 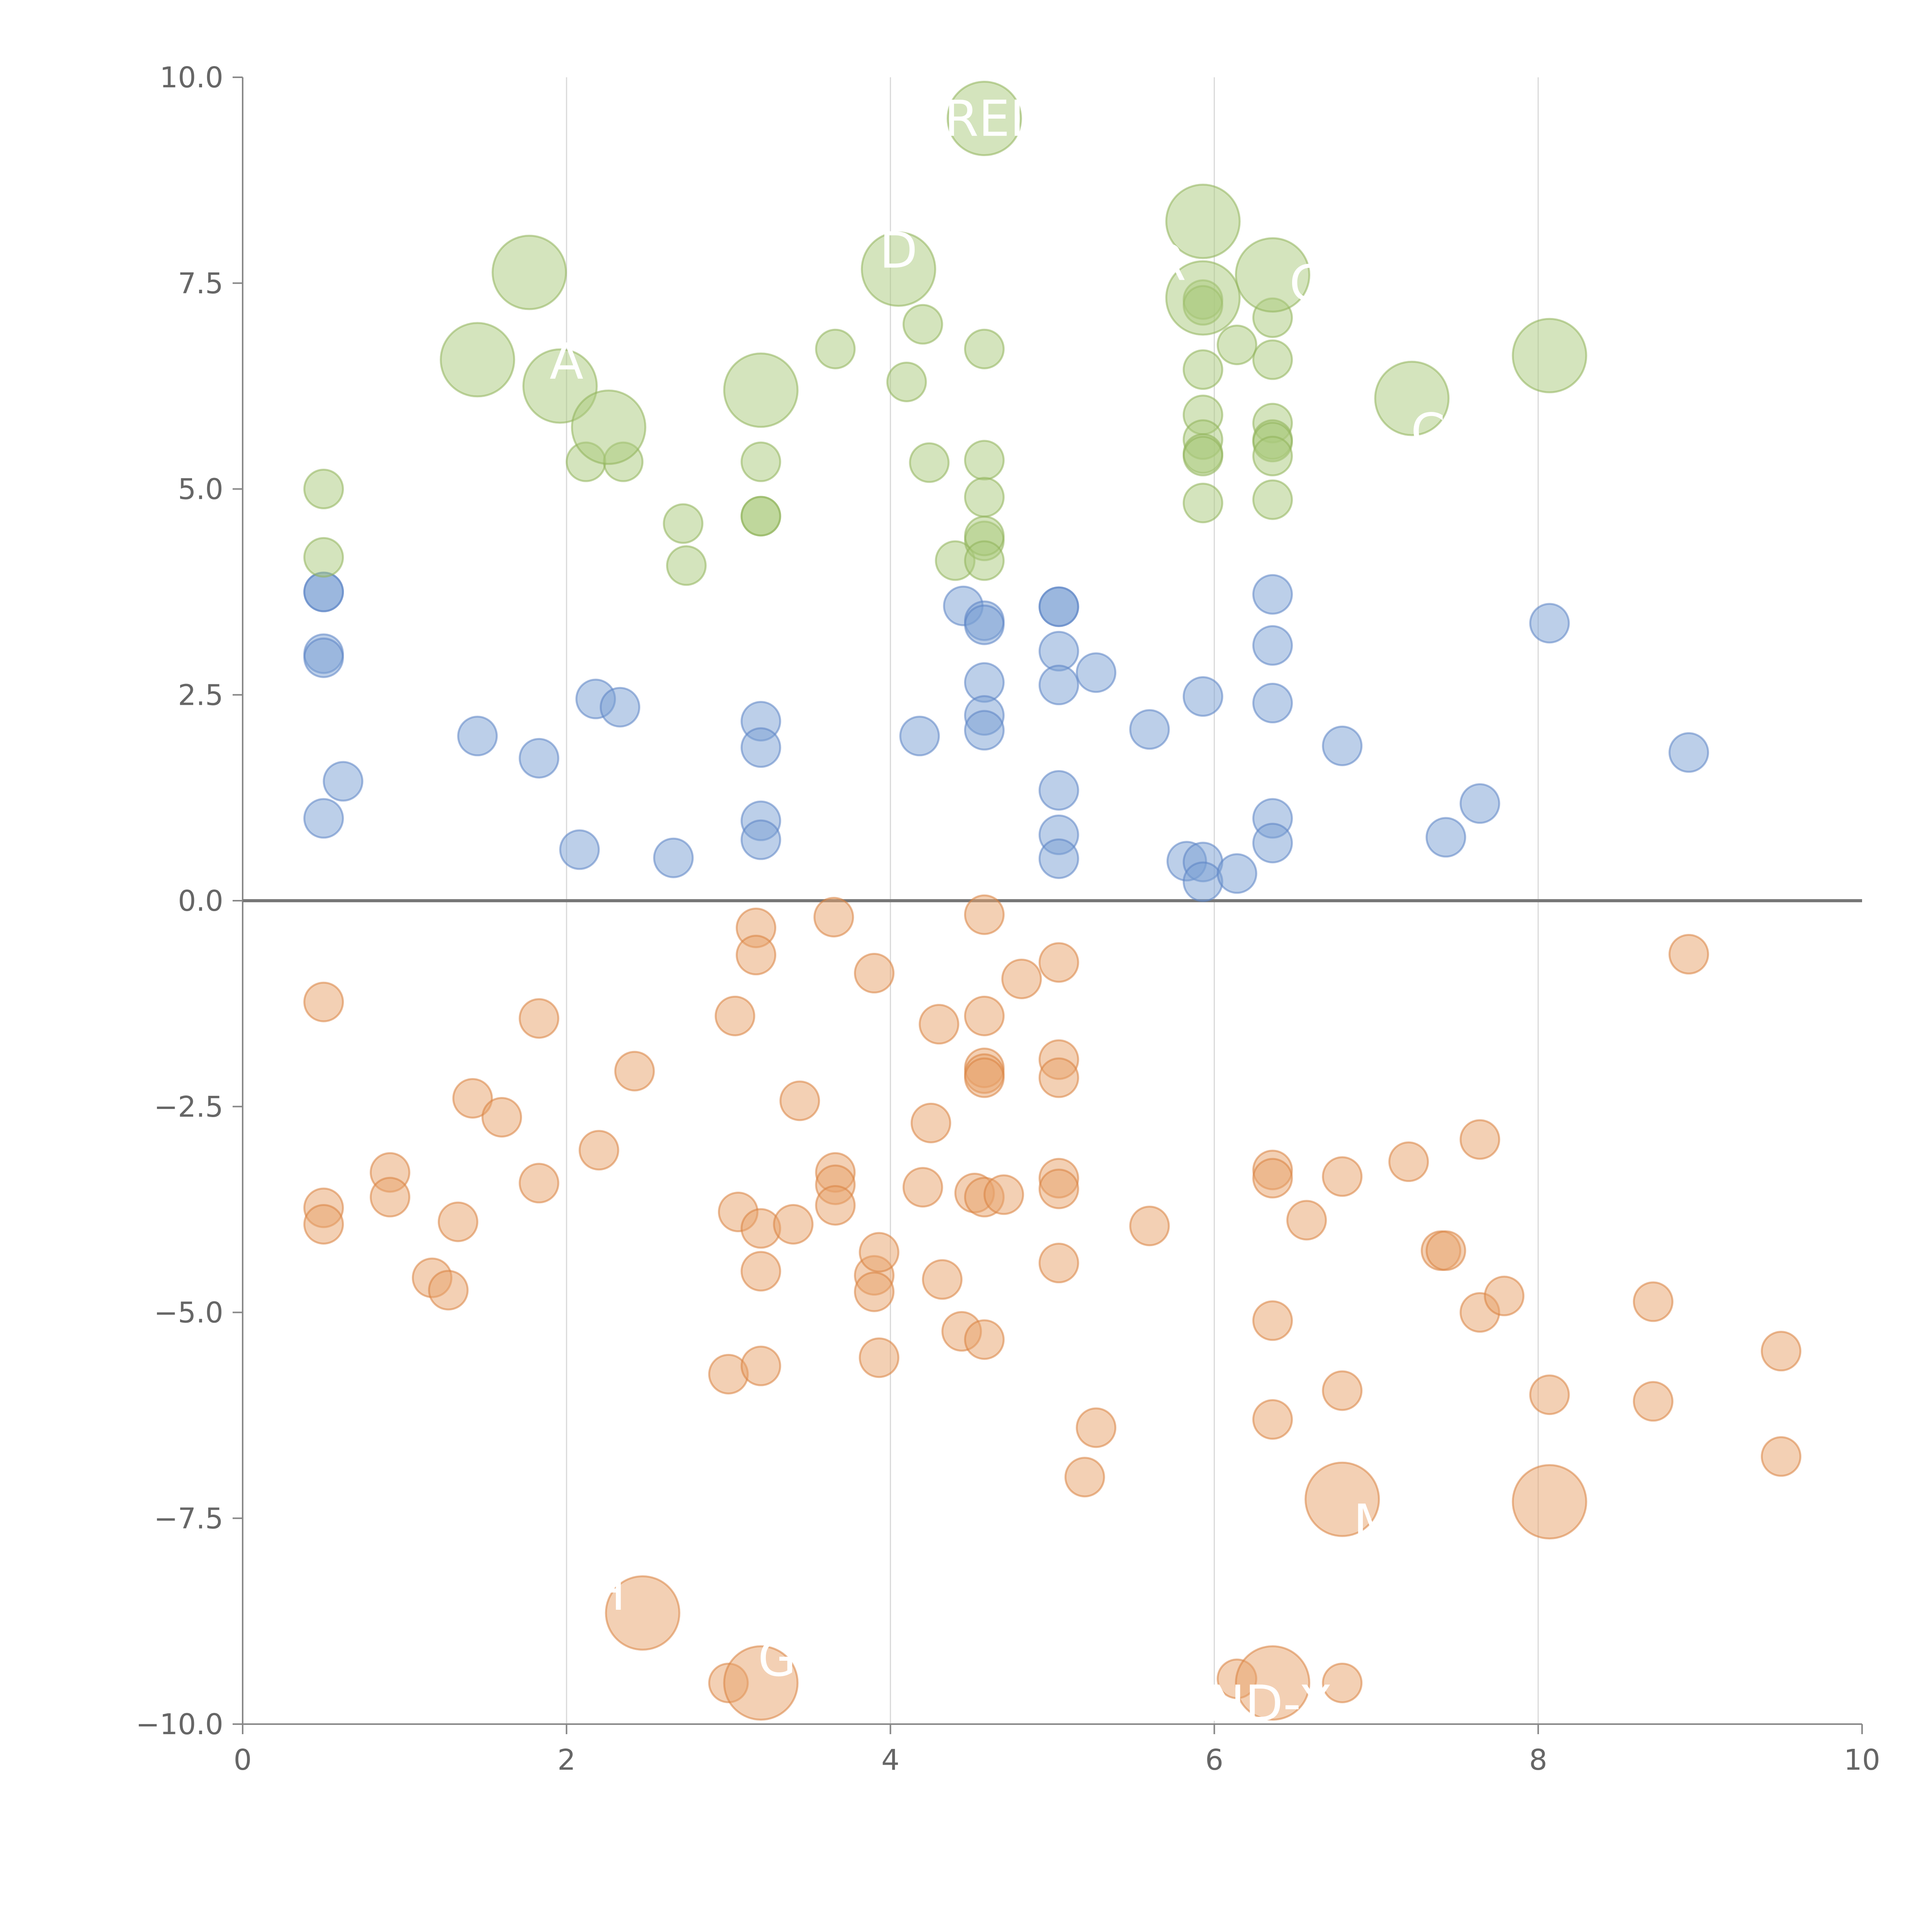 What do you see at coordinates (891, 1760) in the screenshot?
I see `x-tick-label: 4` at bounding box center [891, 1760].